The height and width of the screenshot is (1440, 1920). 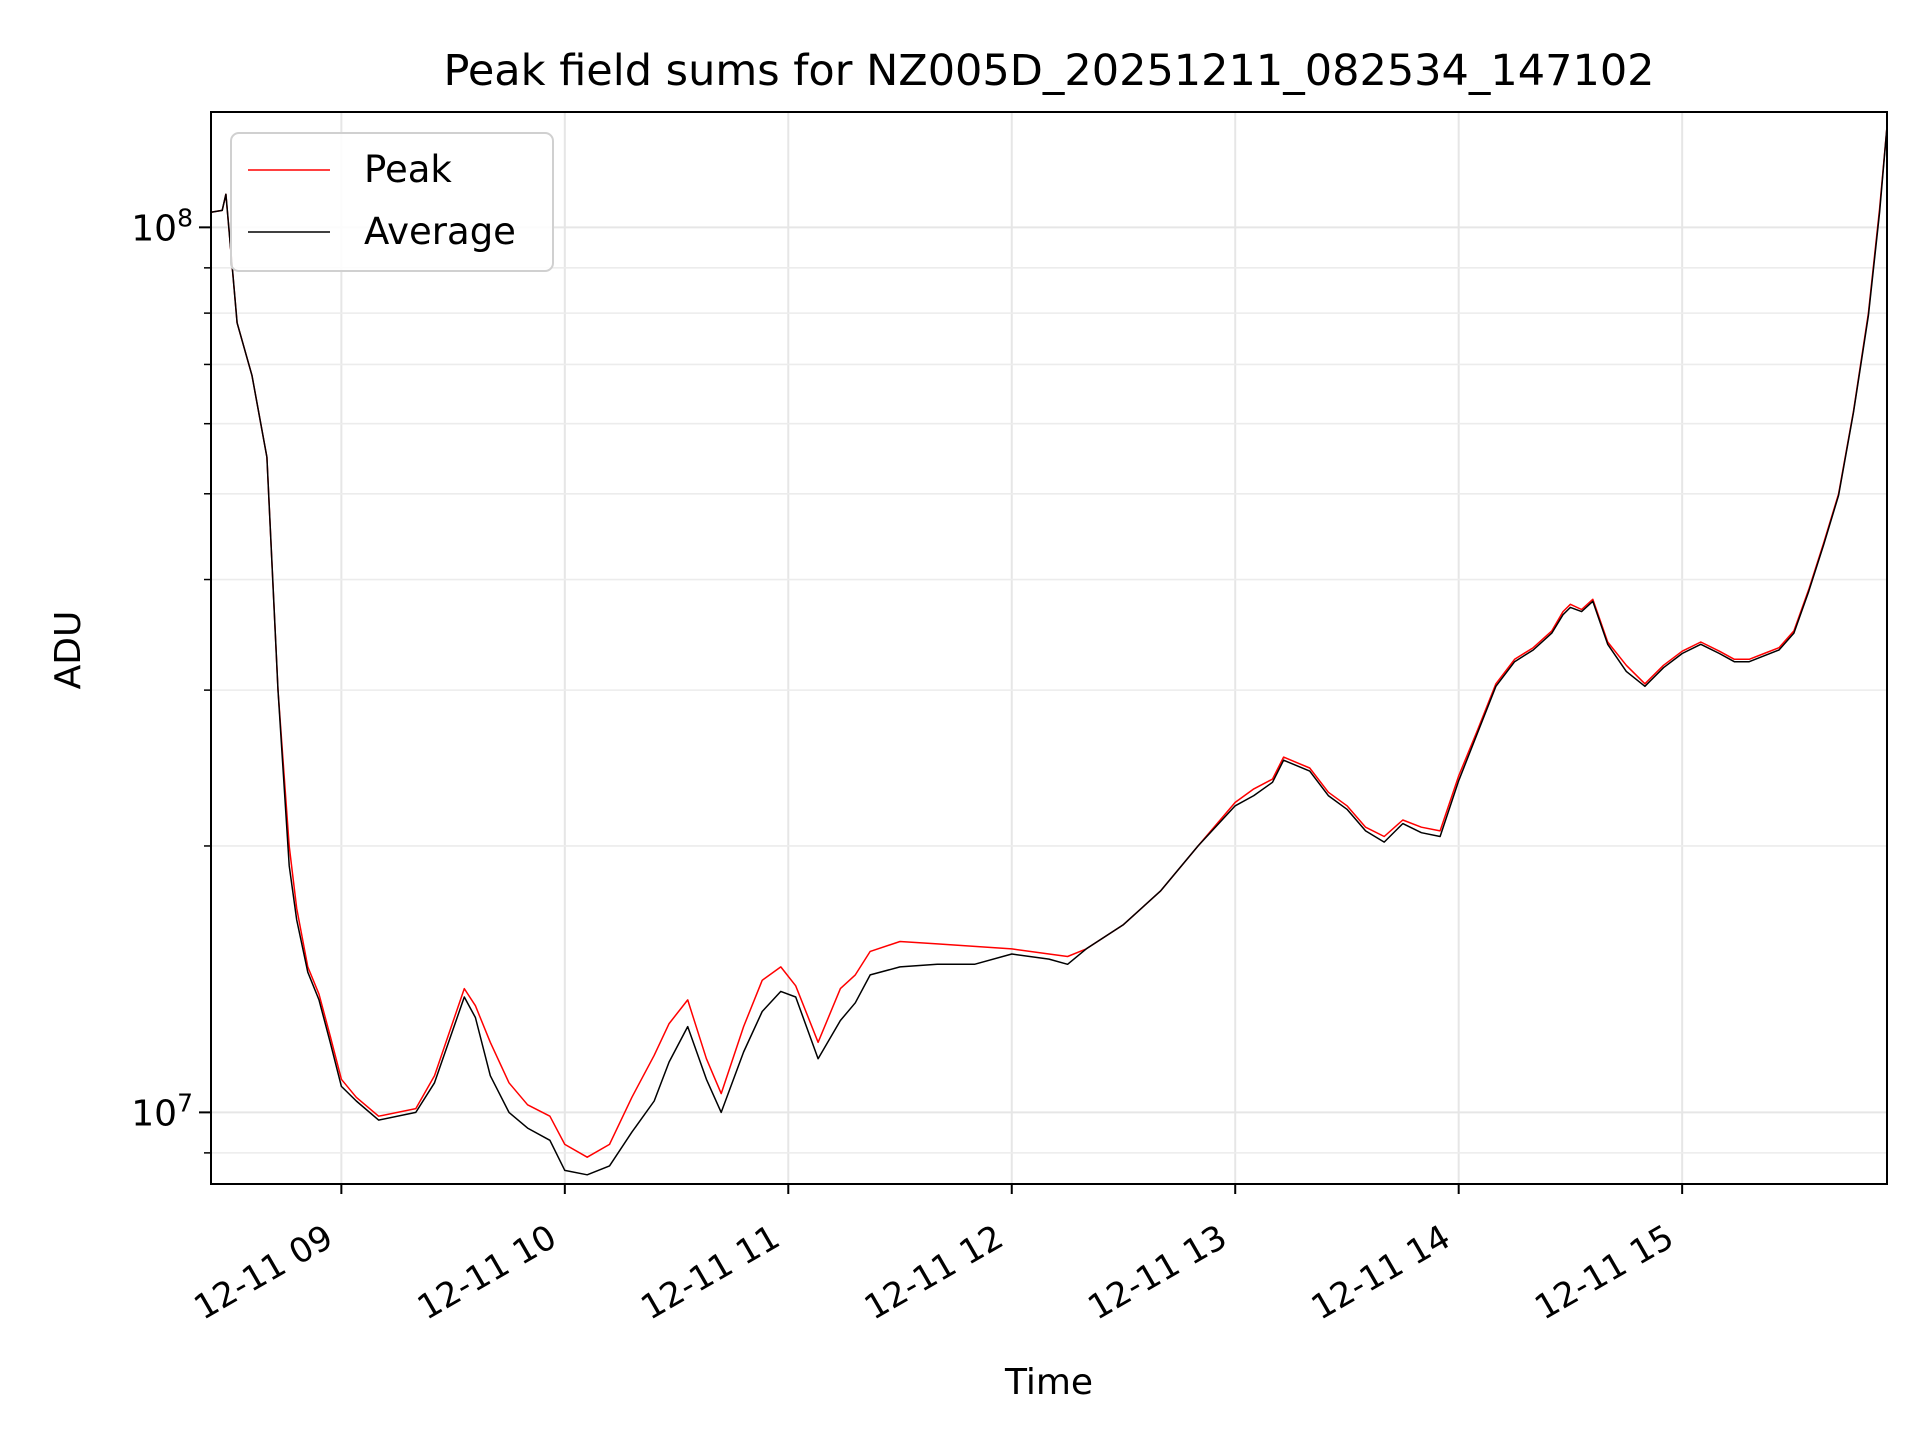 What do you see at coordinates (440, 231) in the screenshot?
I see `legend-average-label: Average` at bounding box center [440, 231].